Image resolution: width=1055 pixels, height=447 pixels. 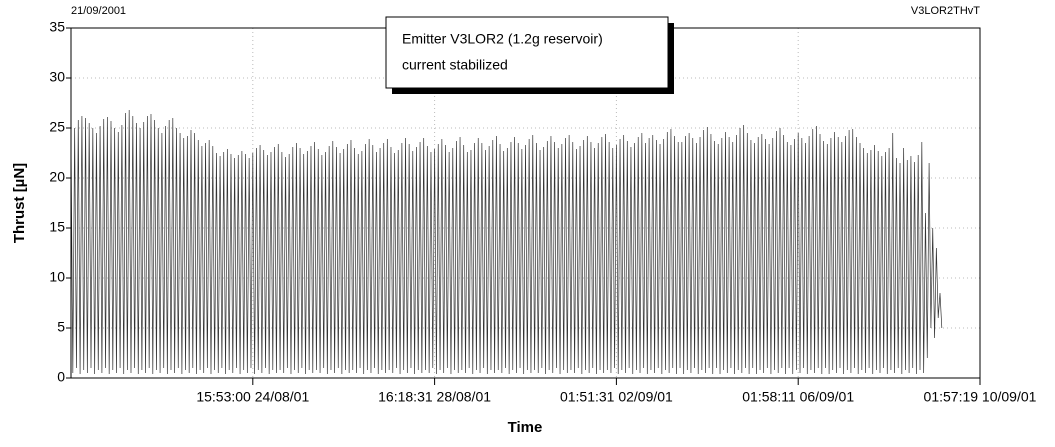 I want to click on date-label: 21/09/2001, so click(x=98, y=11).